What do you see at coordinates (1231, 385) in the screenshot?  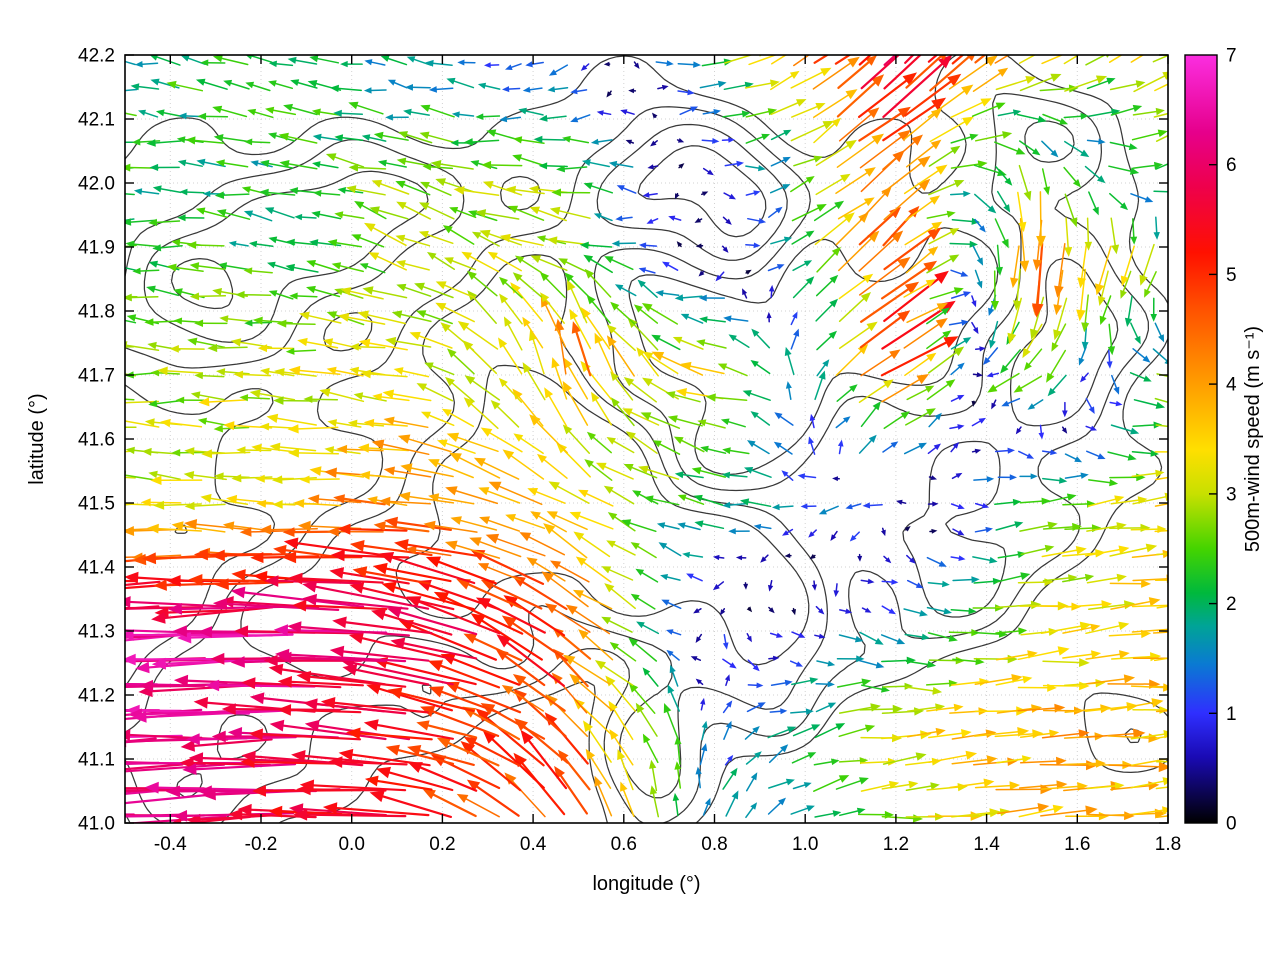 I see `colorbar-tick-label: 4` at bounding box center [1231, 385].